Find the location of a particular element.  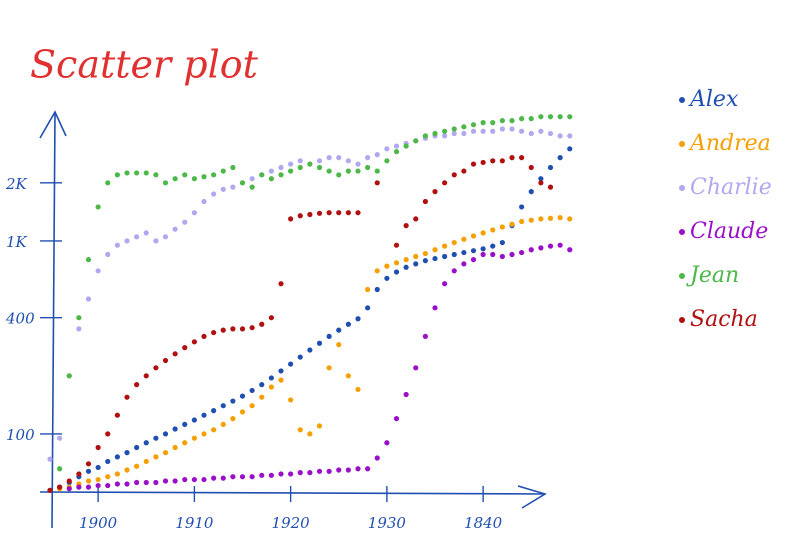

legend-label: Alex is located at coordinates (713, 99).